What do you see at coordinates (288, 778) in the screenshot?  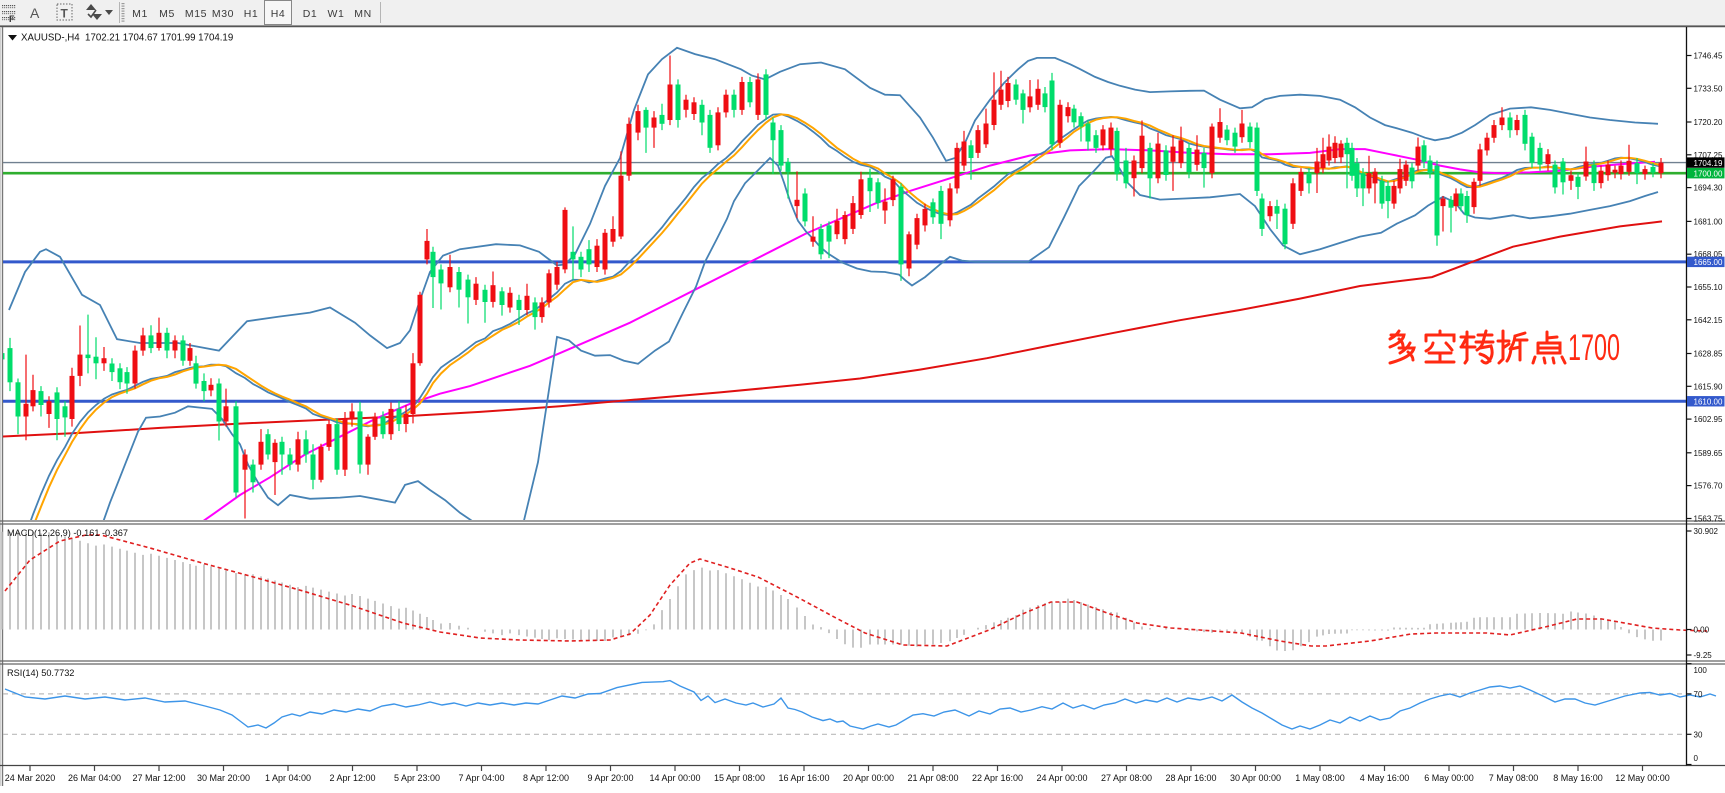 I see `svg-text: 1 Apr 04:00` at bounding box center [288, 778].